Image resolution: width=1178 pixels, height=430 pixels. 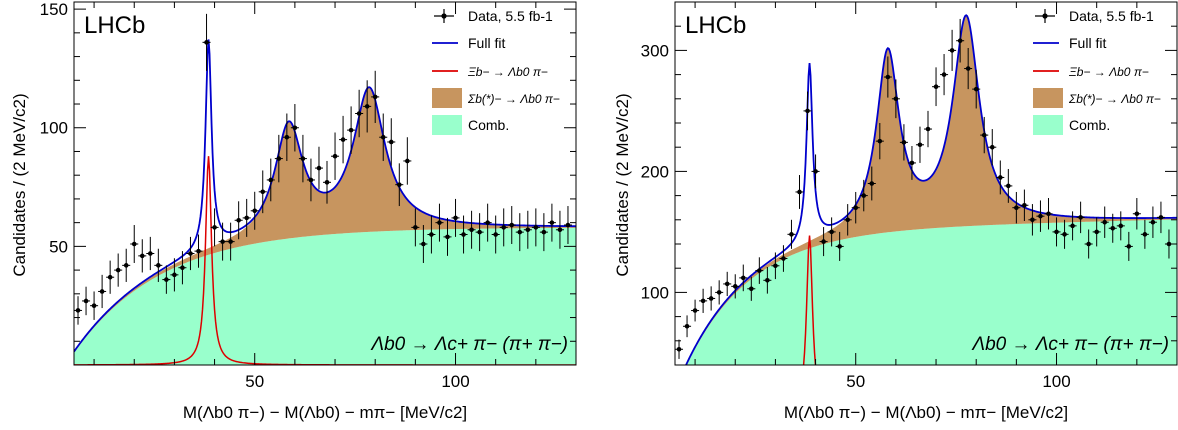 What do you see at coordinates (58, 246) in the screenshot?
I see `y-tick-label: 50` at bounding box center [58, 246].